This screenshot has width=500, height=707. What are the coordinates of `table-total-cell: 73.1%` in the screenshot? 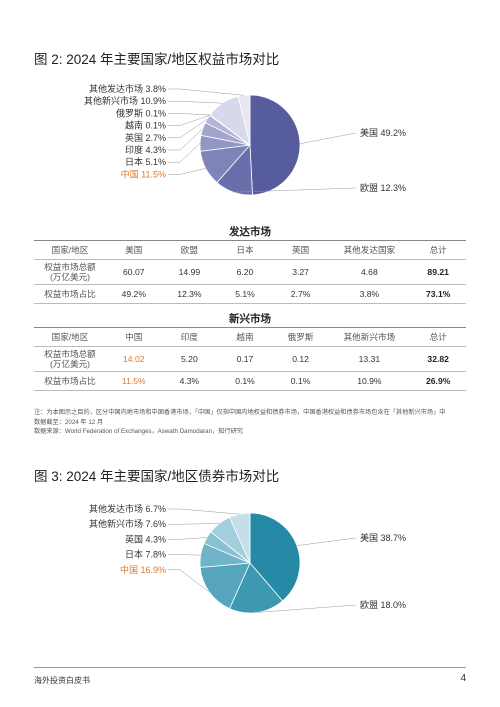 It's located at (438, 294).